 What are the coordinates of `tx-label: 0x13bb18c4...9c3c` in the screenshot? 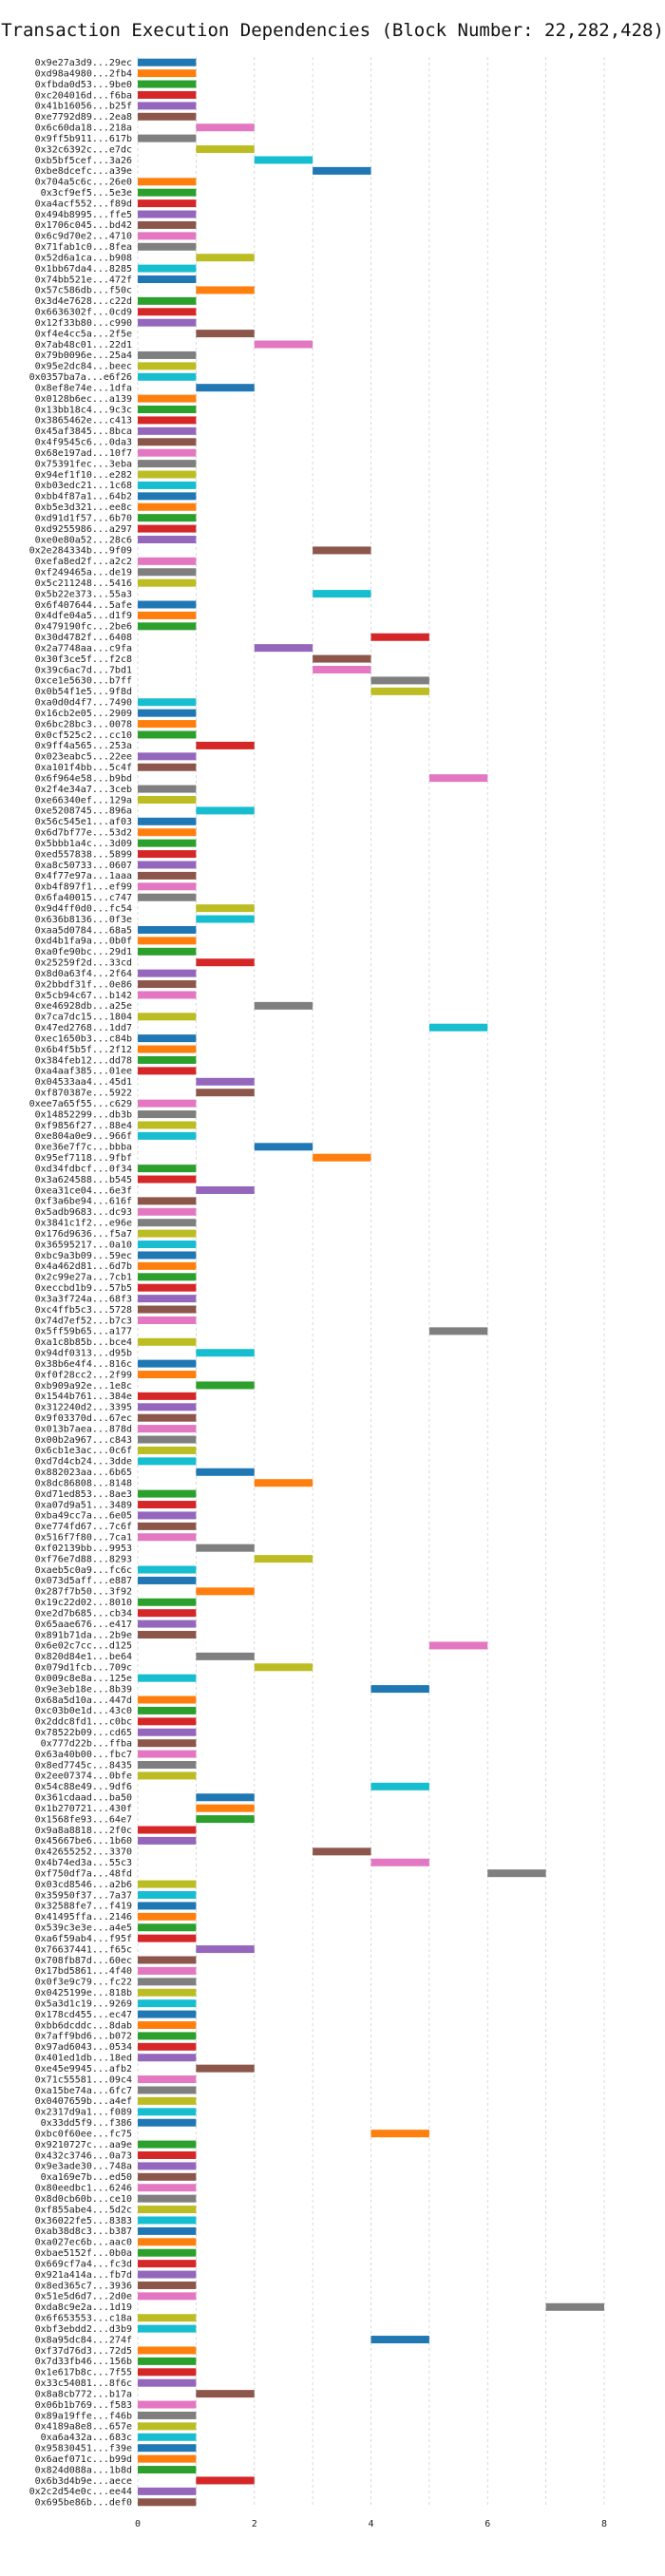 It's located at (83, 410).